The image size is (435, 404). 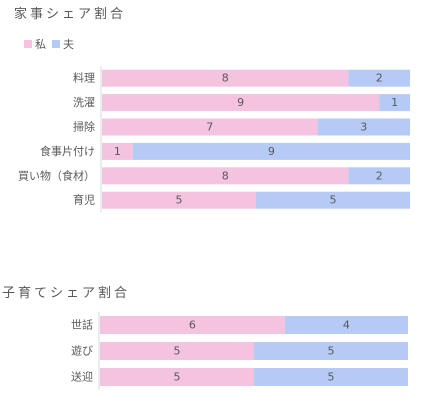 I want to click on category-label: 洗濯, so click(x=84, y=102).